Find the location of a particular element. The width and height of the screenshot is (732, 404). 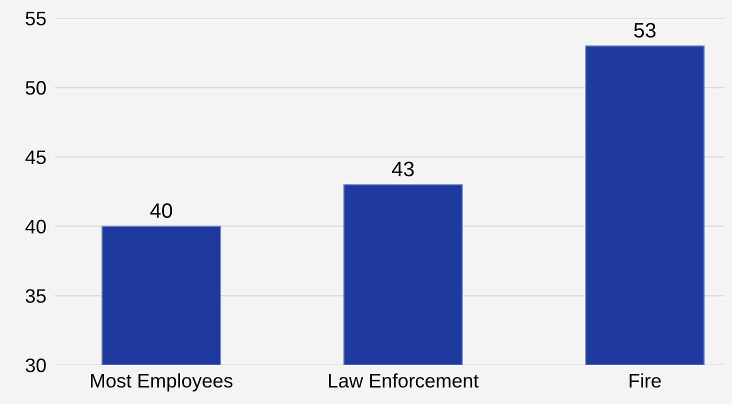

y-tick-label: 40 is located at coordinates (35, 227).